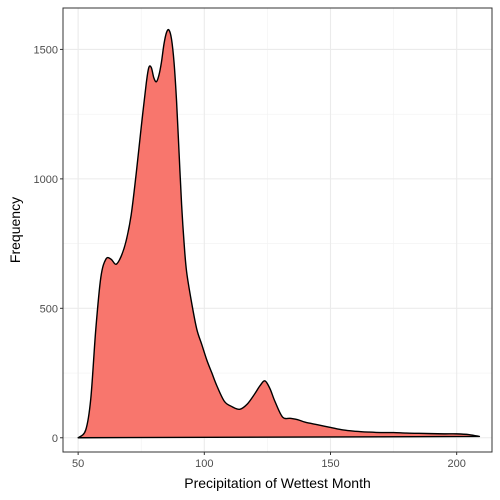 The width and height of the screenshot is (500, 500). Describe the element at coordinates (49, 309) in the screenshot. I see `y-tick-label: 500` at that location.